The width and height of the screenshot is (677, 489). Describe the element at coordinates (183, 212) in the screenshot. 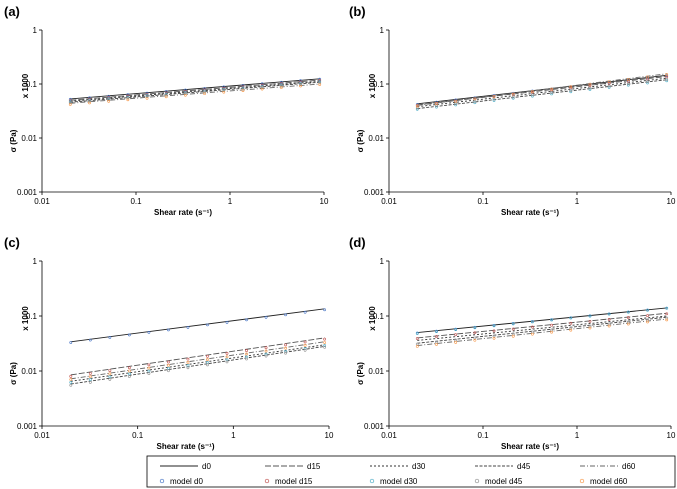

I see `x-axis-title: Shear rate (s⁻¹)` at that location.